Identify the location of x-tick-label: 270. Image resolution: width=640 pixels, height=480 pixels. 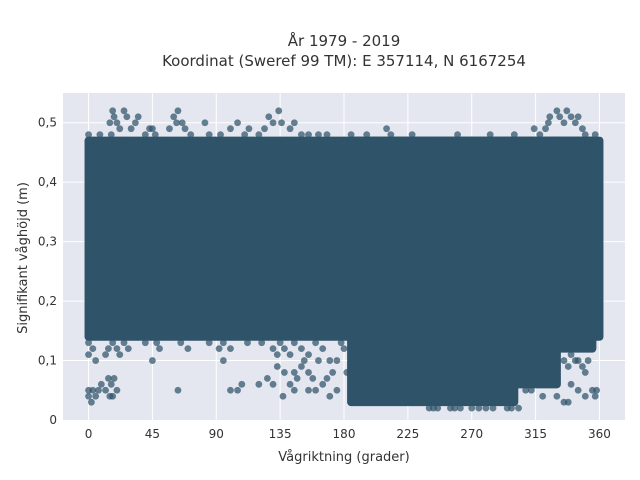
(471, 434).